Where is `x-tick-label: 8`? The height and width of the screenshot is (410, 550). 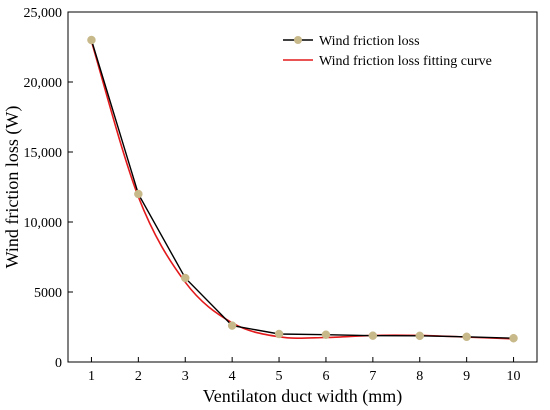 x-tick-label: 8 is located at coordinates (419, 376).